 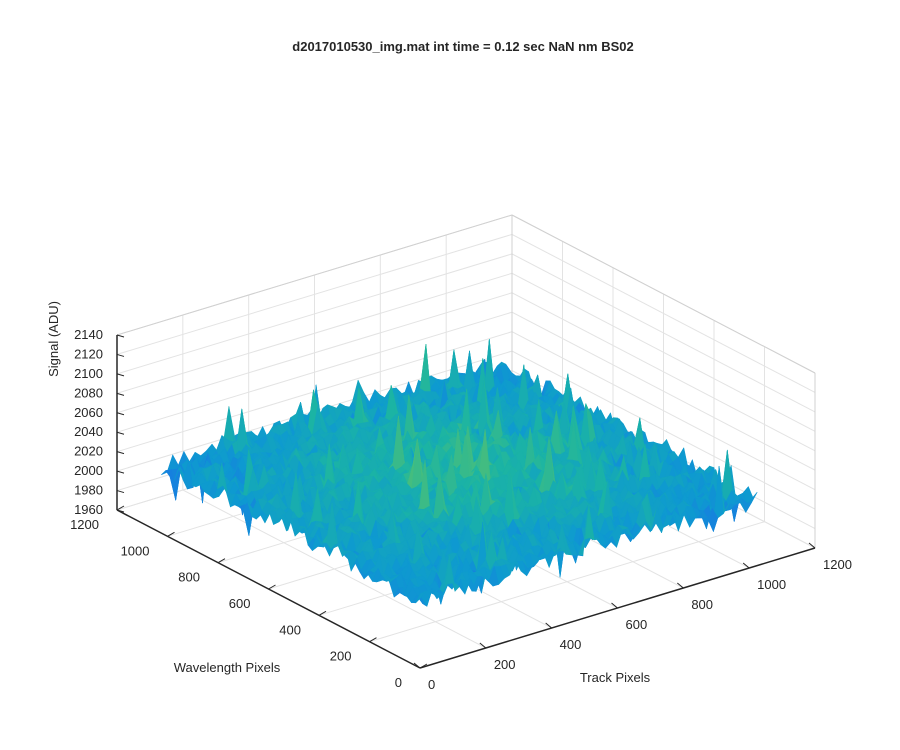 I want to click on z-tick-label: 2080, so click(x=88, y=392).